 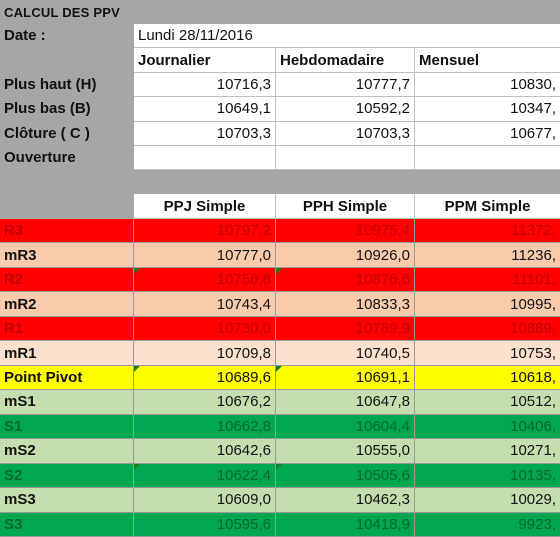 What do you see at coordinates (67, 427) in the screenshot?
I see `result-row-label: S1` at bounding box center [67, 427].